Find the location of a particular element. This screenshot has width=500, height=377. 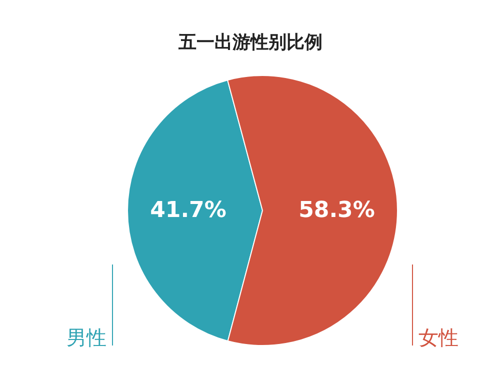

slice-label: 女性 is located at coordinates (438, 338).